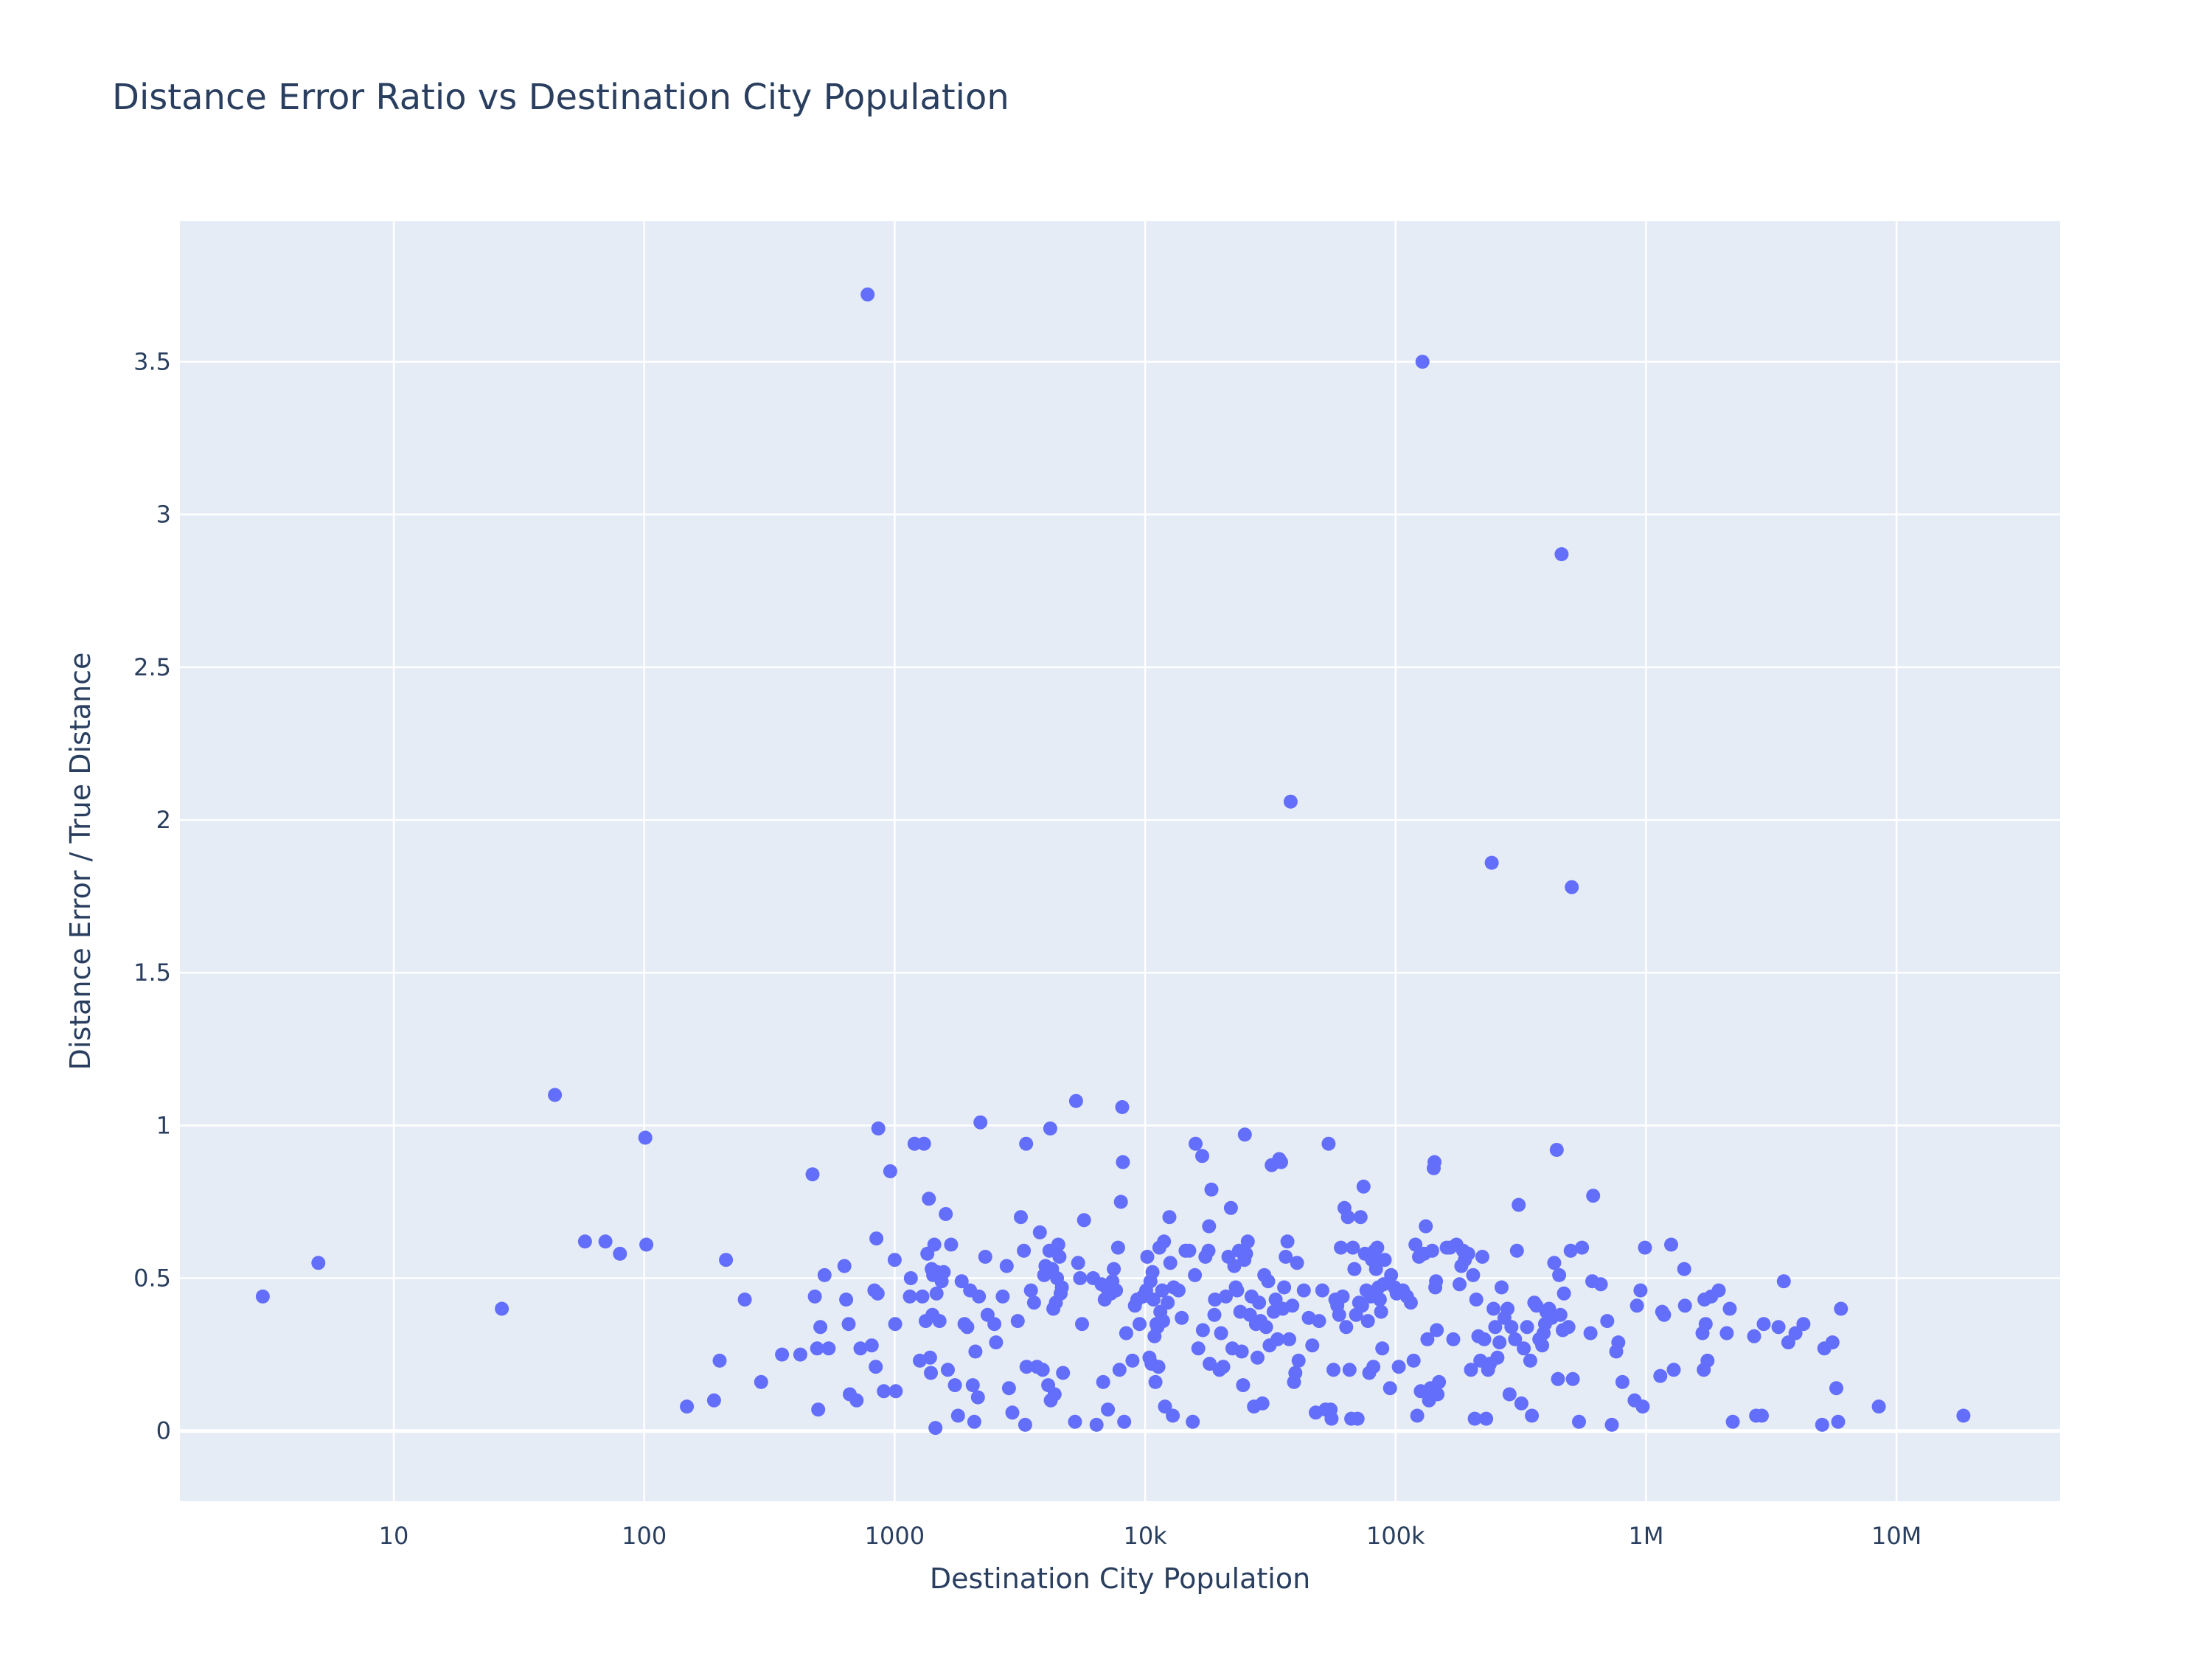 Image resolution: width=2212 pixels, height=1659 pixels. Describe the element at coordinates (152, 1279) in the screenshot. I see `y-tick-label: 0.5` at that location.